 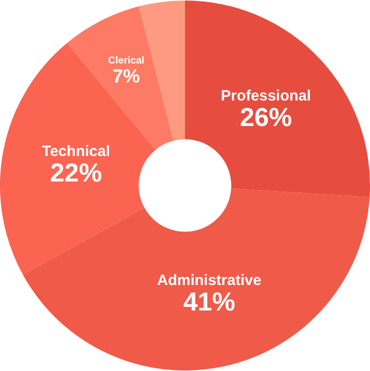 I want to click on slice-label: Clerical, so click(x=126, y=60).